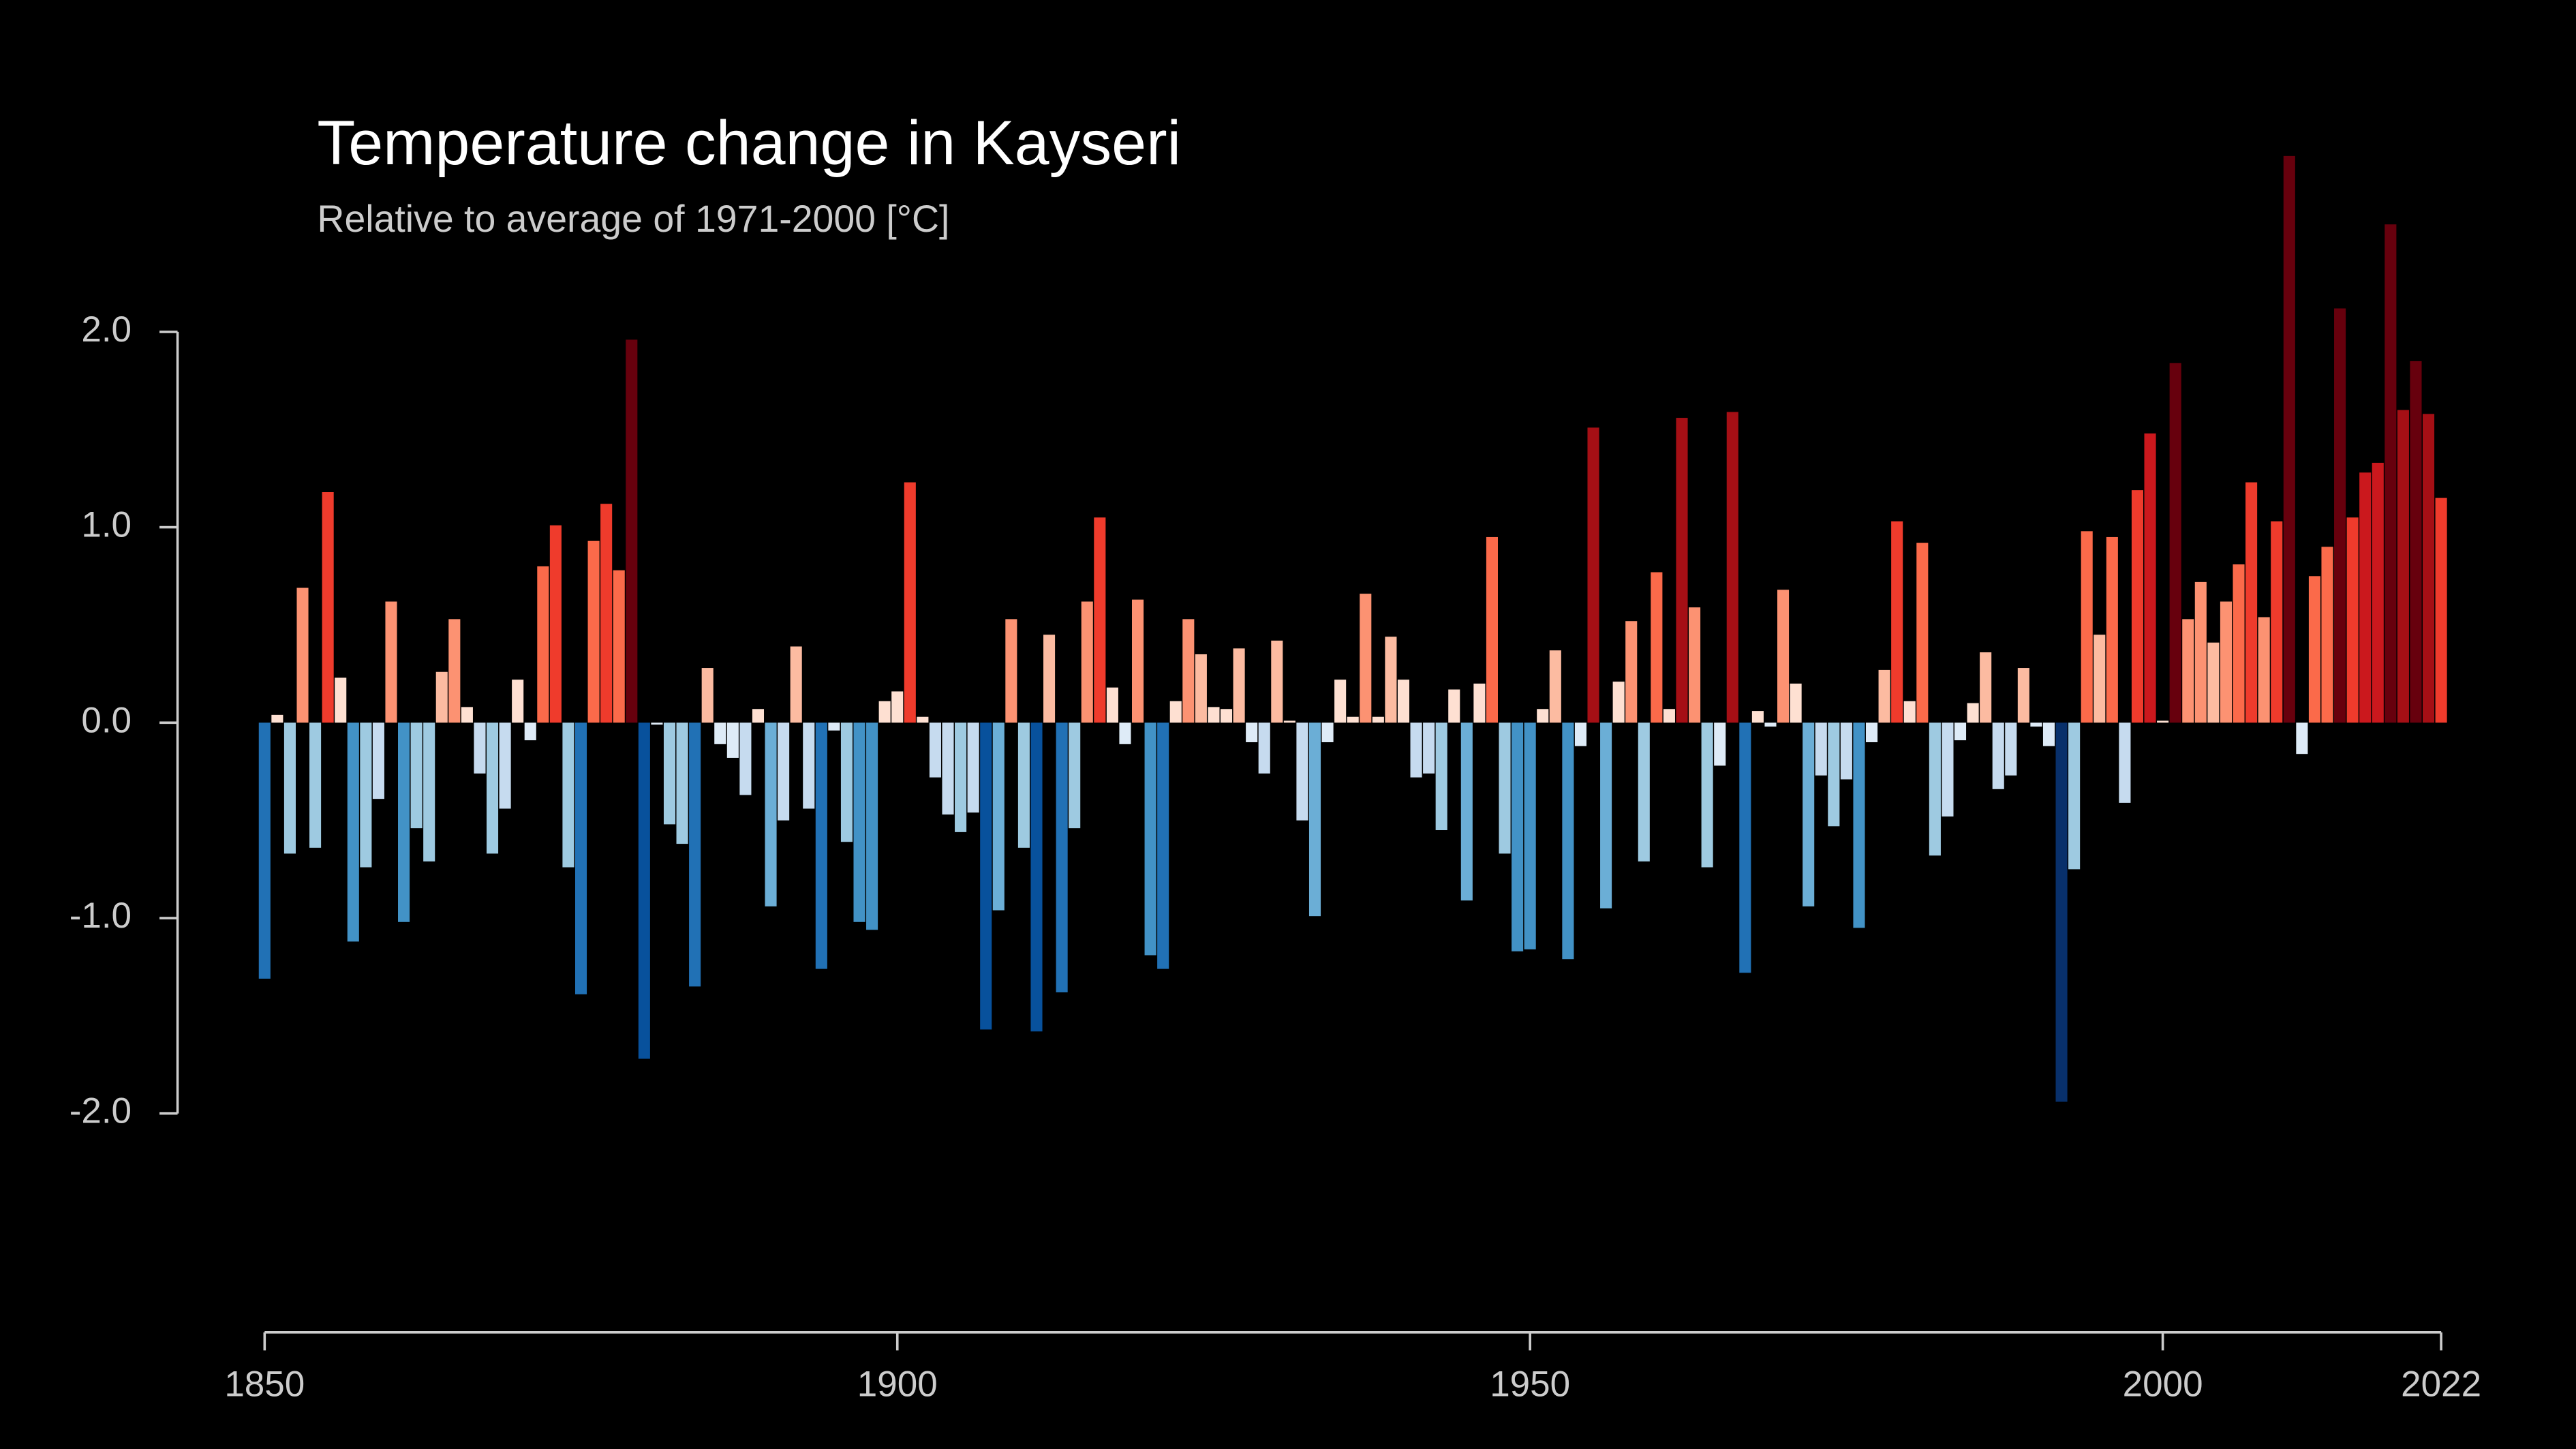 This screenshot has height=1449, width=2576. Describe the element at coordinates (107, 329) in the screenshot. I see `y-tick-label: 2.0` at that location.